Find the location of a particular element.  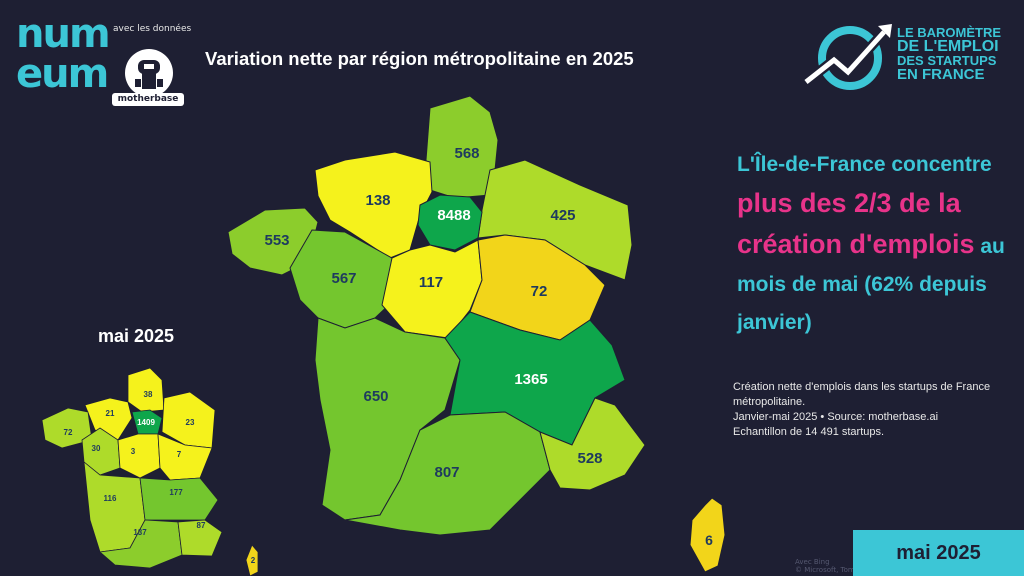

mini-value-label-bourgogne-franche-comte: 7 is located at coordinates (179, 454).